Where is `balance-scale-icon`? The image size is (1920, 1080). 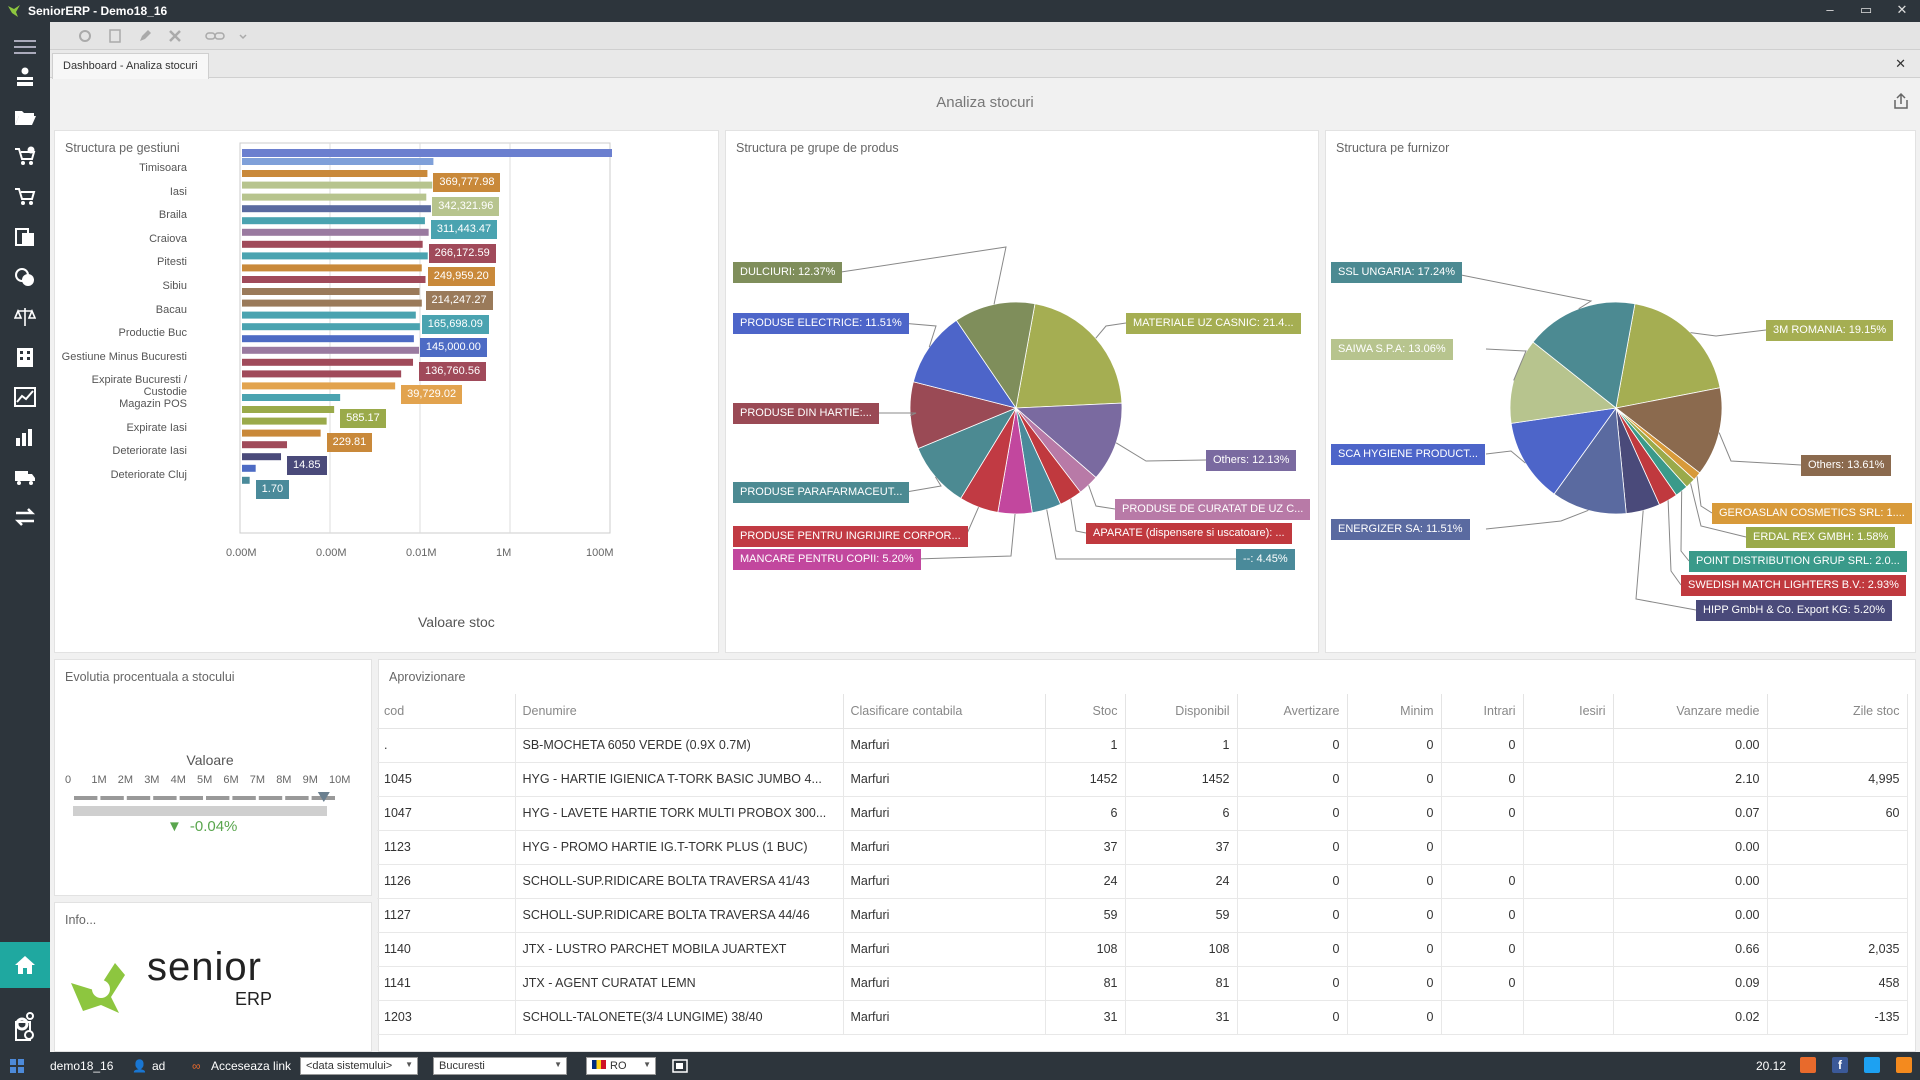
balance-scale-icon is located at coordinates (25, 317).